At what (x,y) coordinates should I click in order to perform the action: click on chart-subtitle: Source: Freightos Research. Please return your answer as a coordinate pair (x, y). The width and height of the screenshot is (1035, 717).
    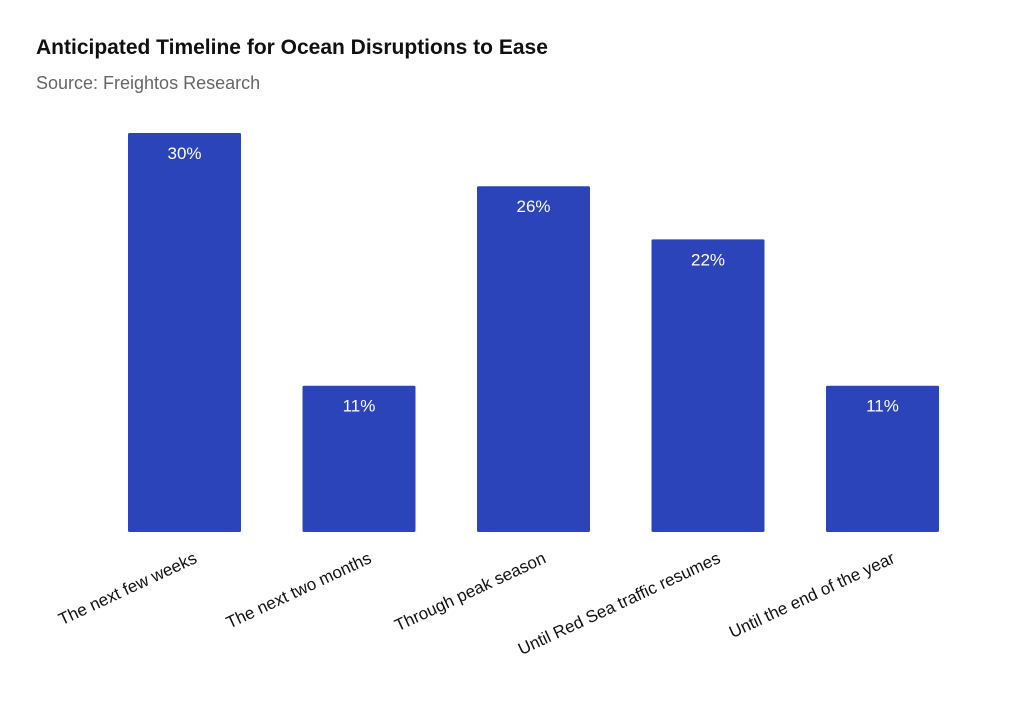
    Looking at the image, I should click on (148, 83).